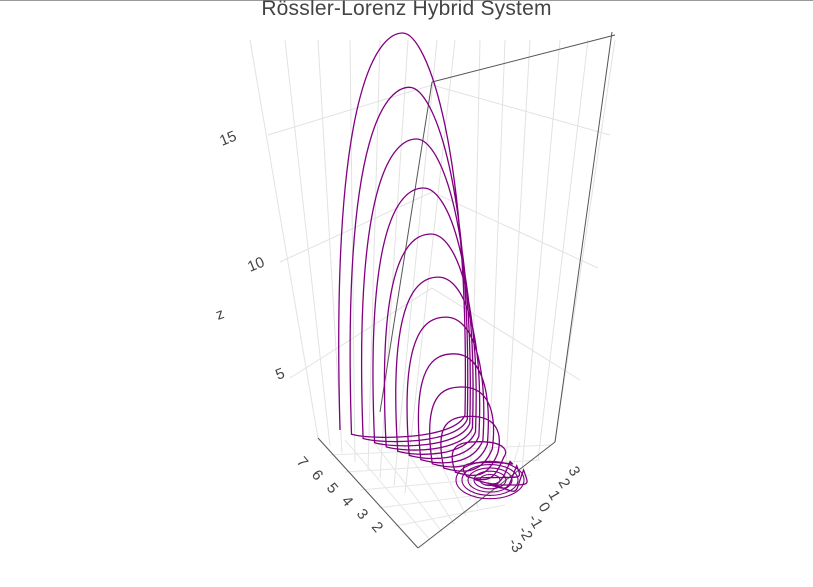 The image size is (813, 587). I want to click on y-tick-label: 3, so click(362, 514).